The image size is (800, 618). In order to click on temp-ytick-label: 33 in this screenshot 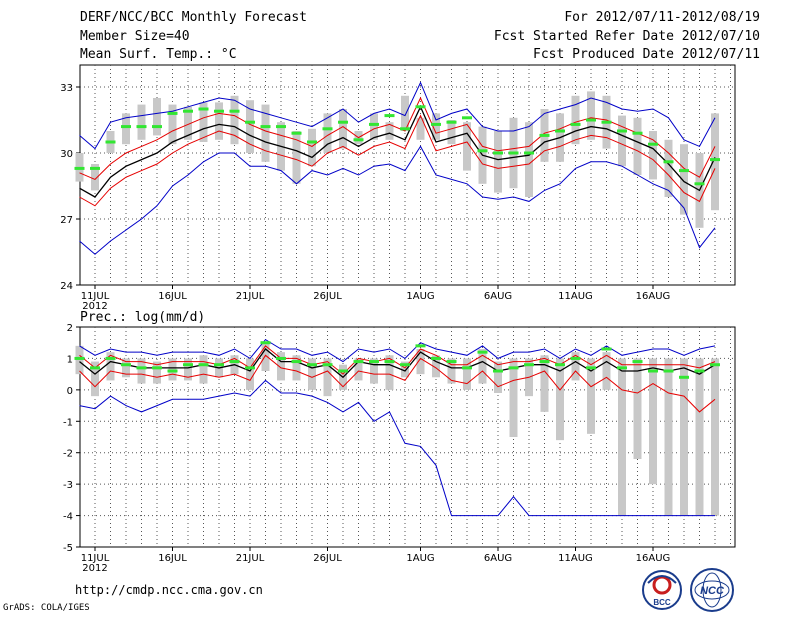, I will do `click(66, 88)`.